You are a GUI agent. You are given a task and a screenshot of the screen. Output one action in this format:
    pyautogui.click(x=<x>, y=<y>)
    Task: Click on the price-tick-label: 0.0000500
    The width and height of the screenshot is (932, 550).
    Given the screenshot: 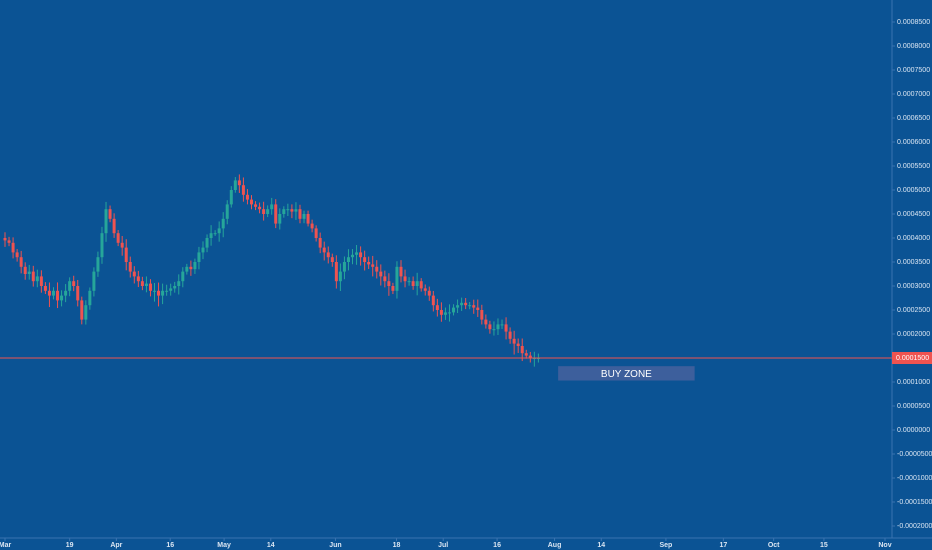 What is the action you would take?
    pyautogui.click(x=913, y=406)
    